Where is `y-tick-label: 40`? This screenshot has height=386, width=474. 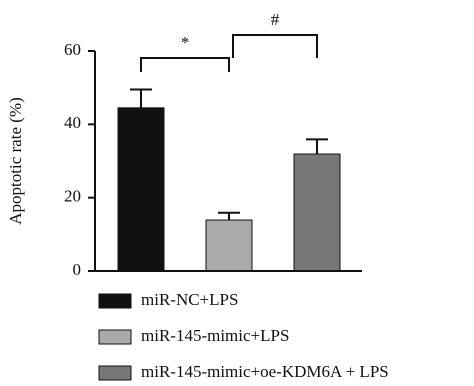 y-tick-label: 40 is located at coordinates (72, 122).